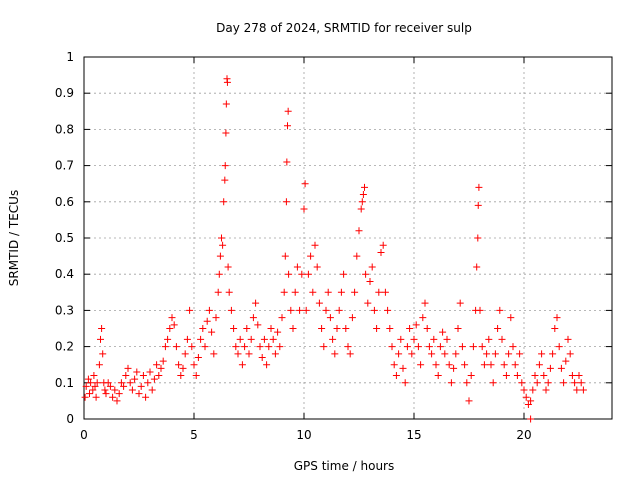  I want to click on y-tick-label: 0.1, so click(64, 383).